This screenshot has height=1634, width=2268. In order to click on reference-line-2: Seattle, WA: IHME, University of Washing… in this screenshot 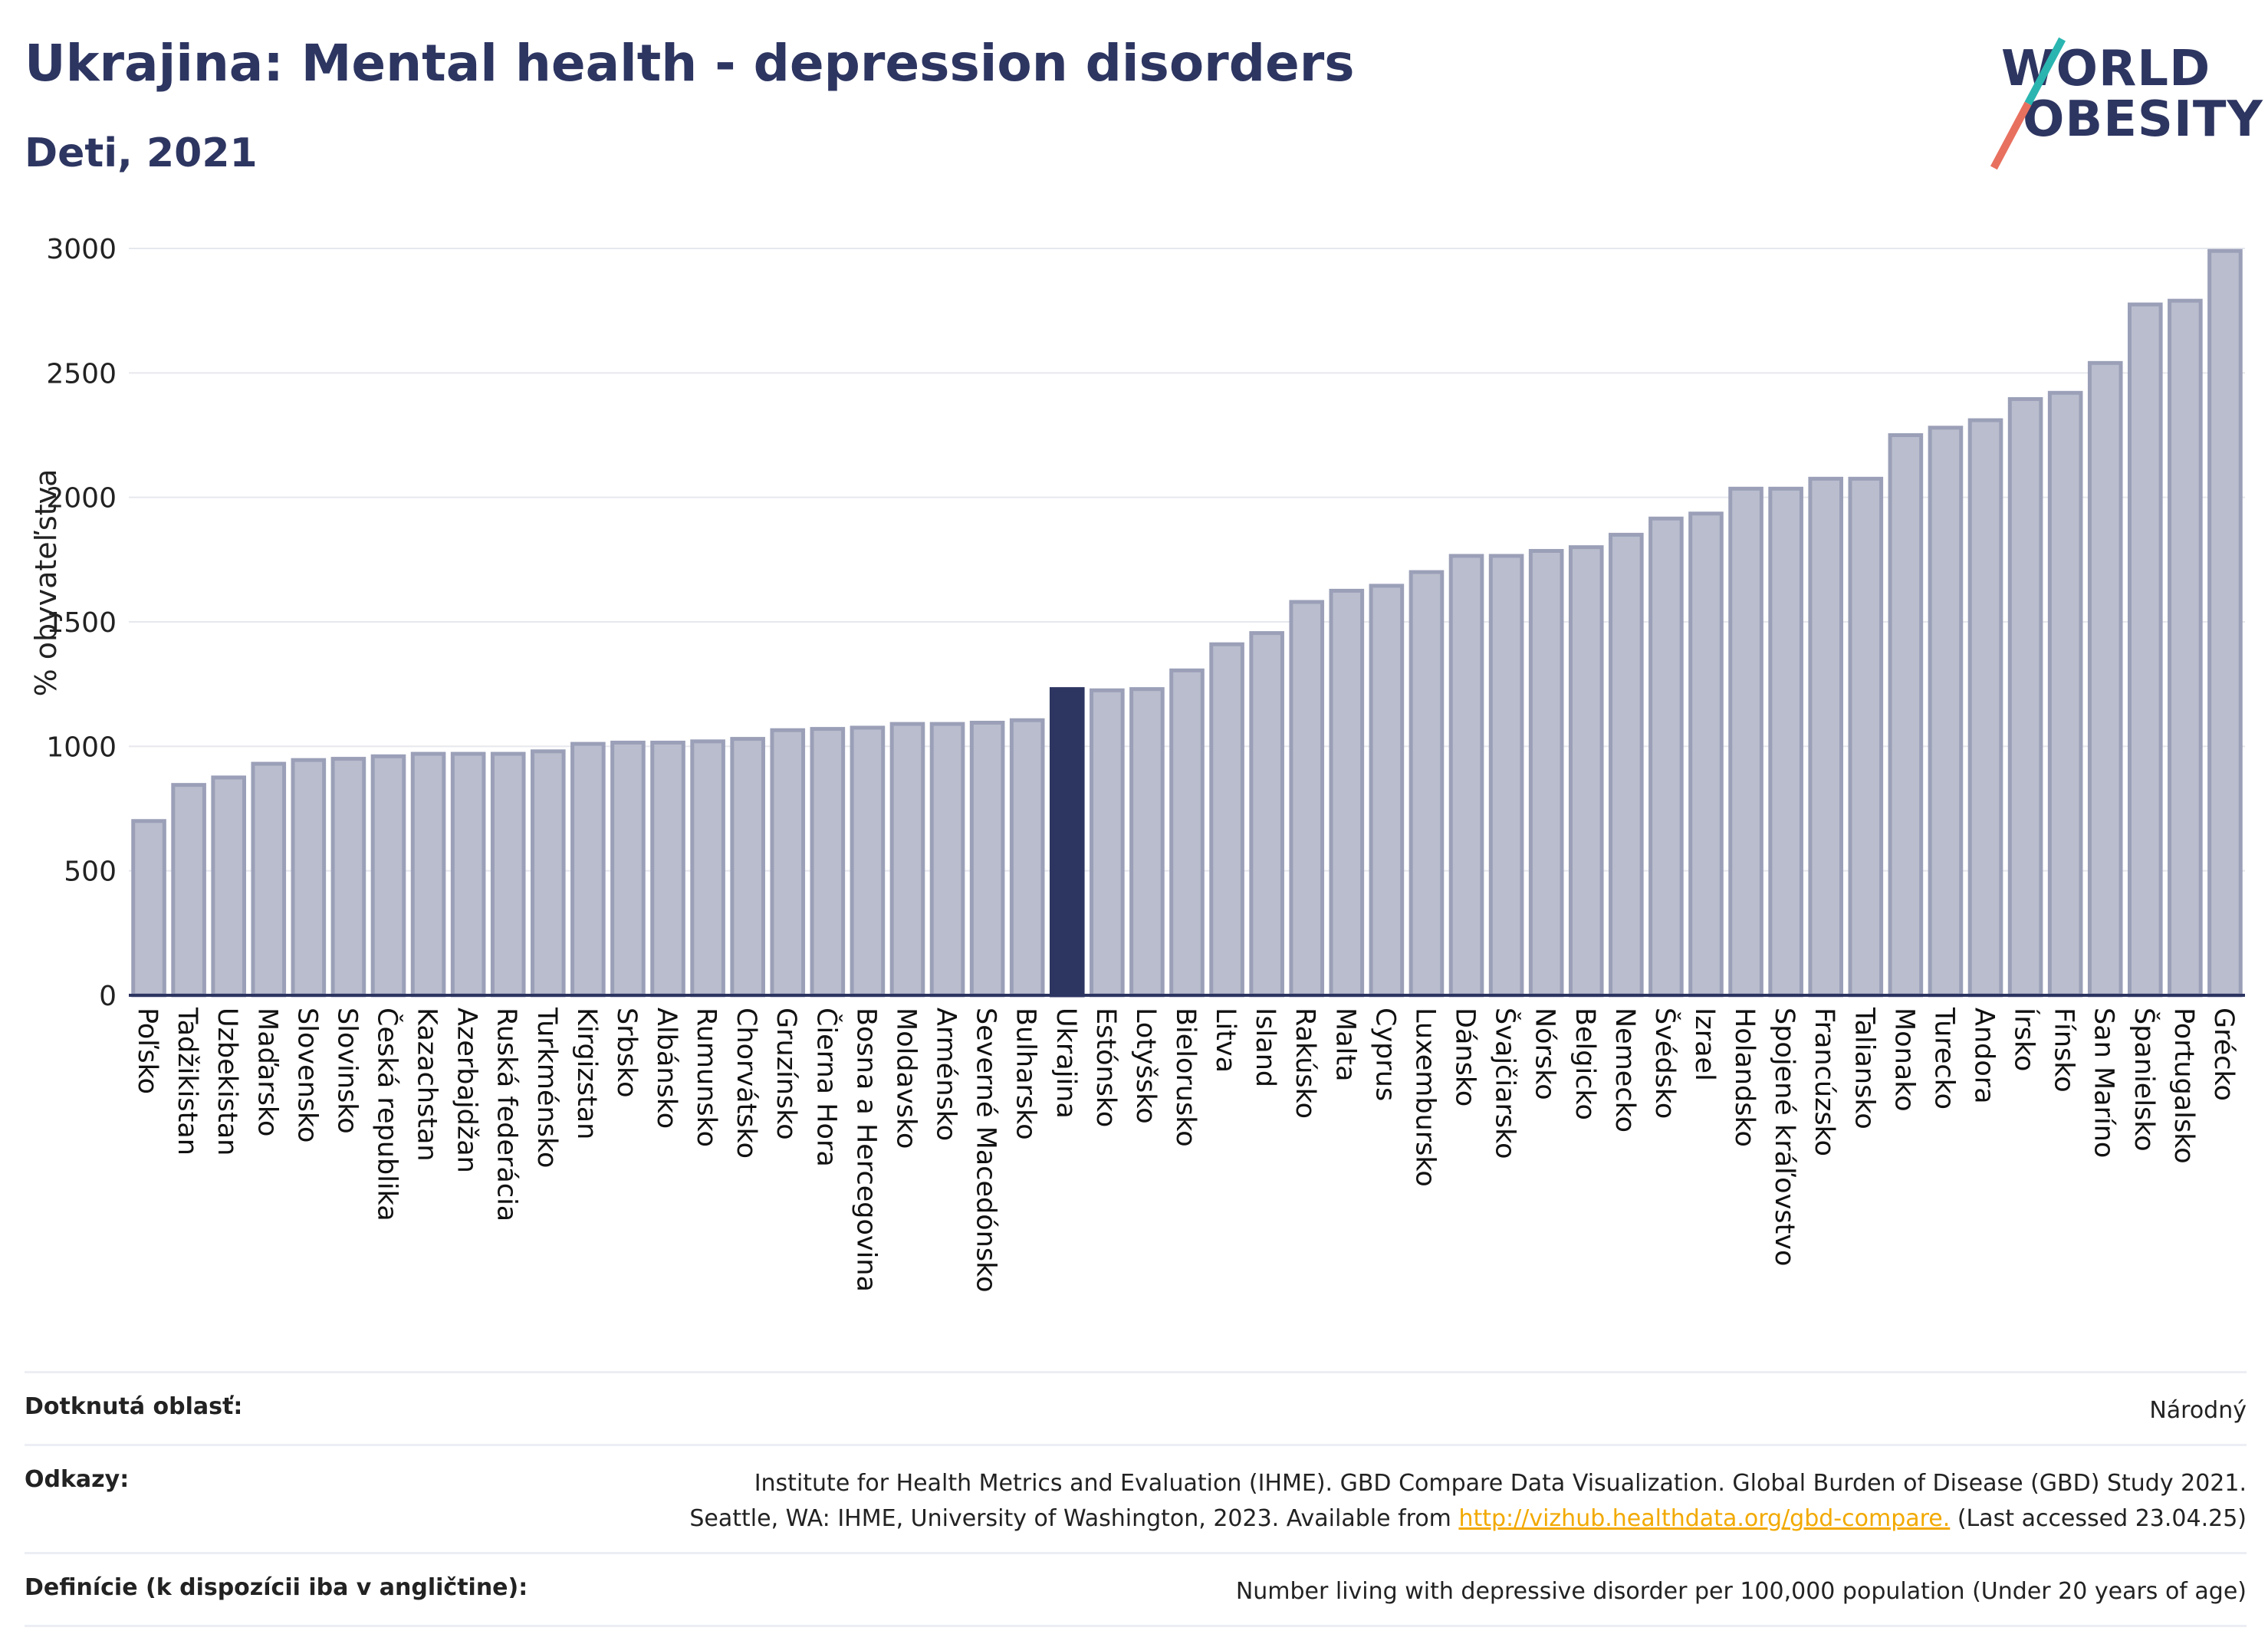, I will do `click(1468, 1519)`.